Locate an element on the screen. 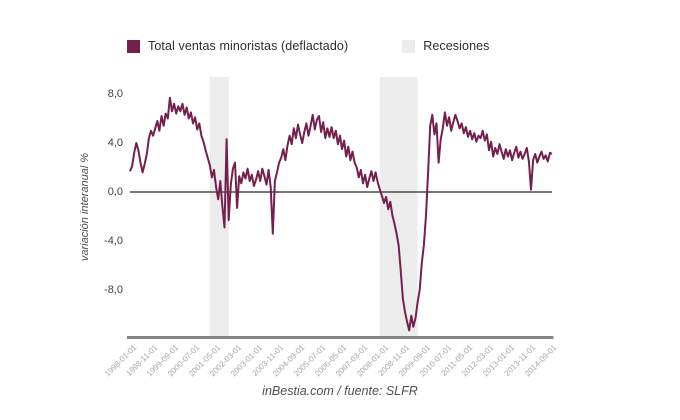  y-tick-label: -8,0 is located at coordinates (113, 289).